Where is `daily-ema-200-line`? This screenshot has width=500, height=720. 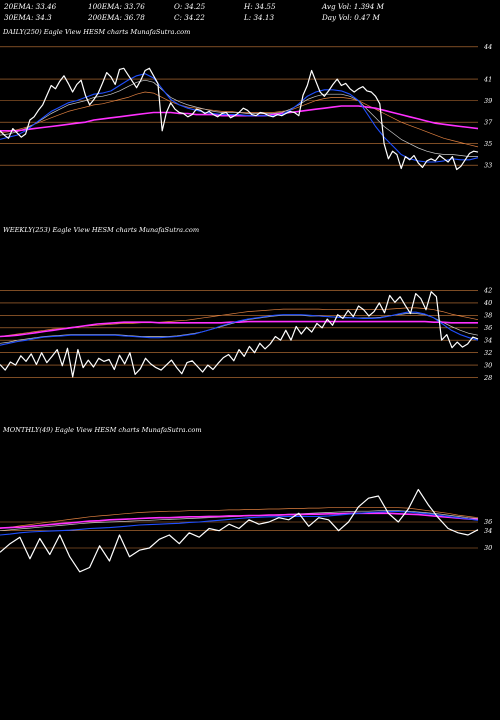 daily-ema-200-line is located at coordinates (239, 118).